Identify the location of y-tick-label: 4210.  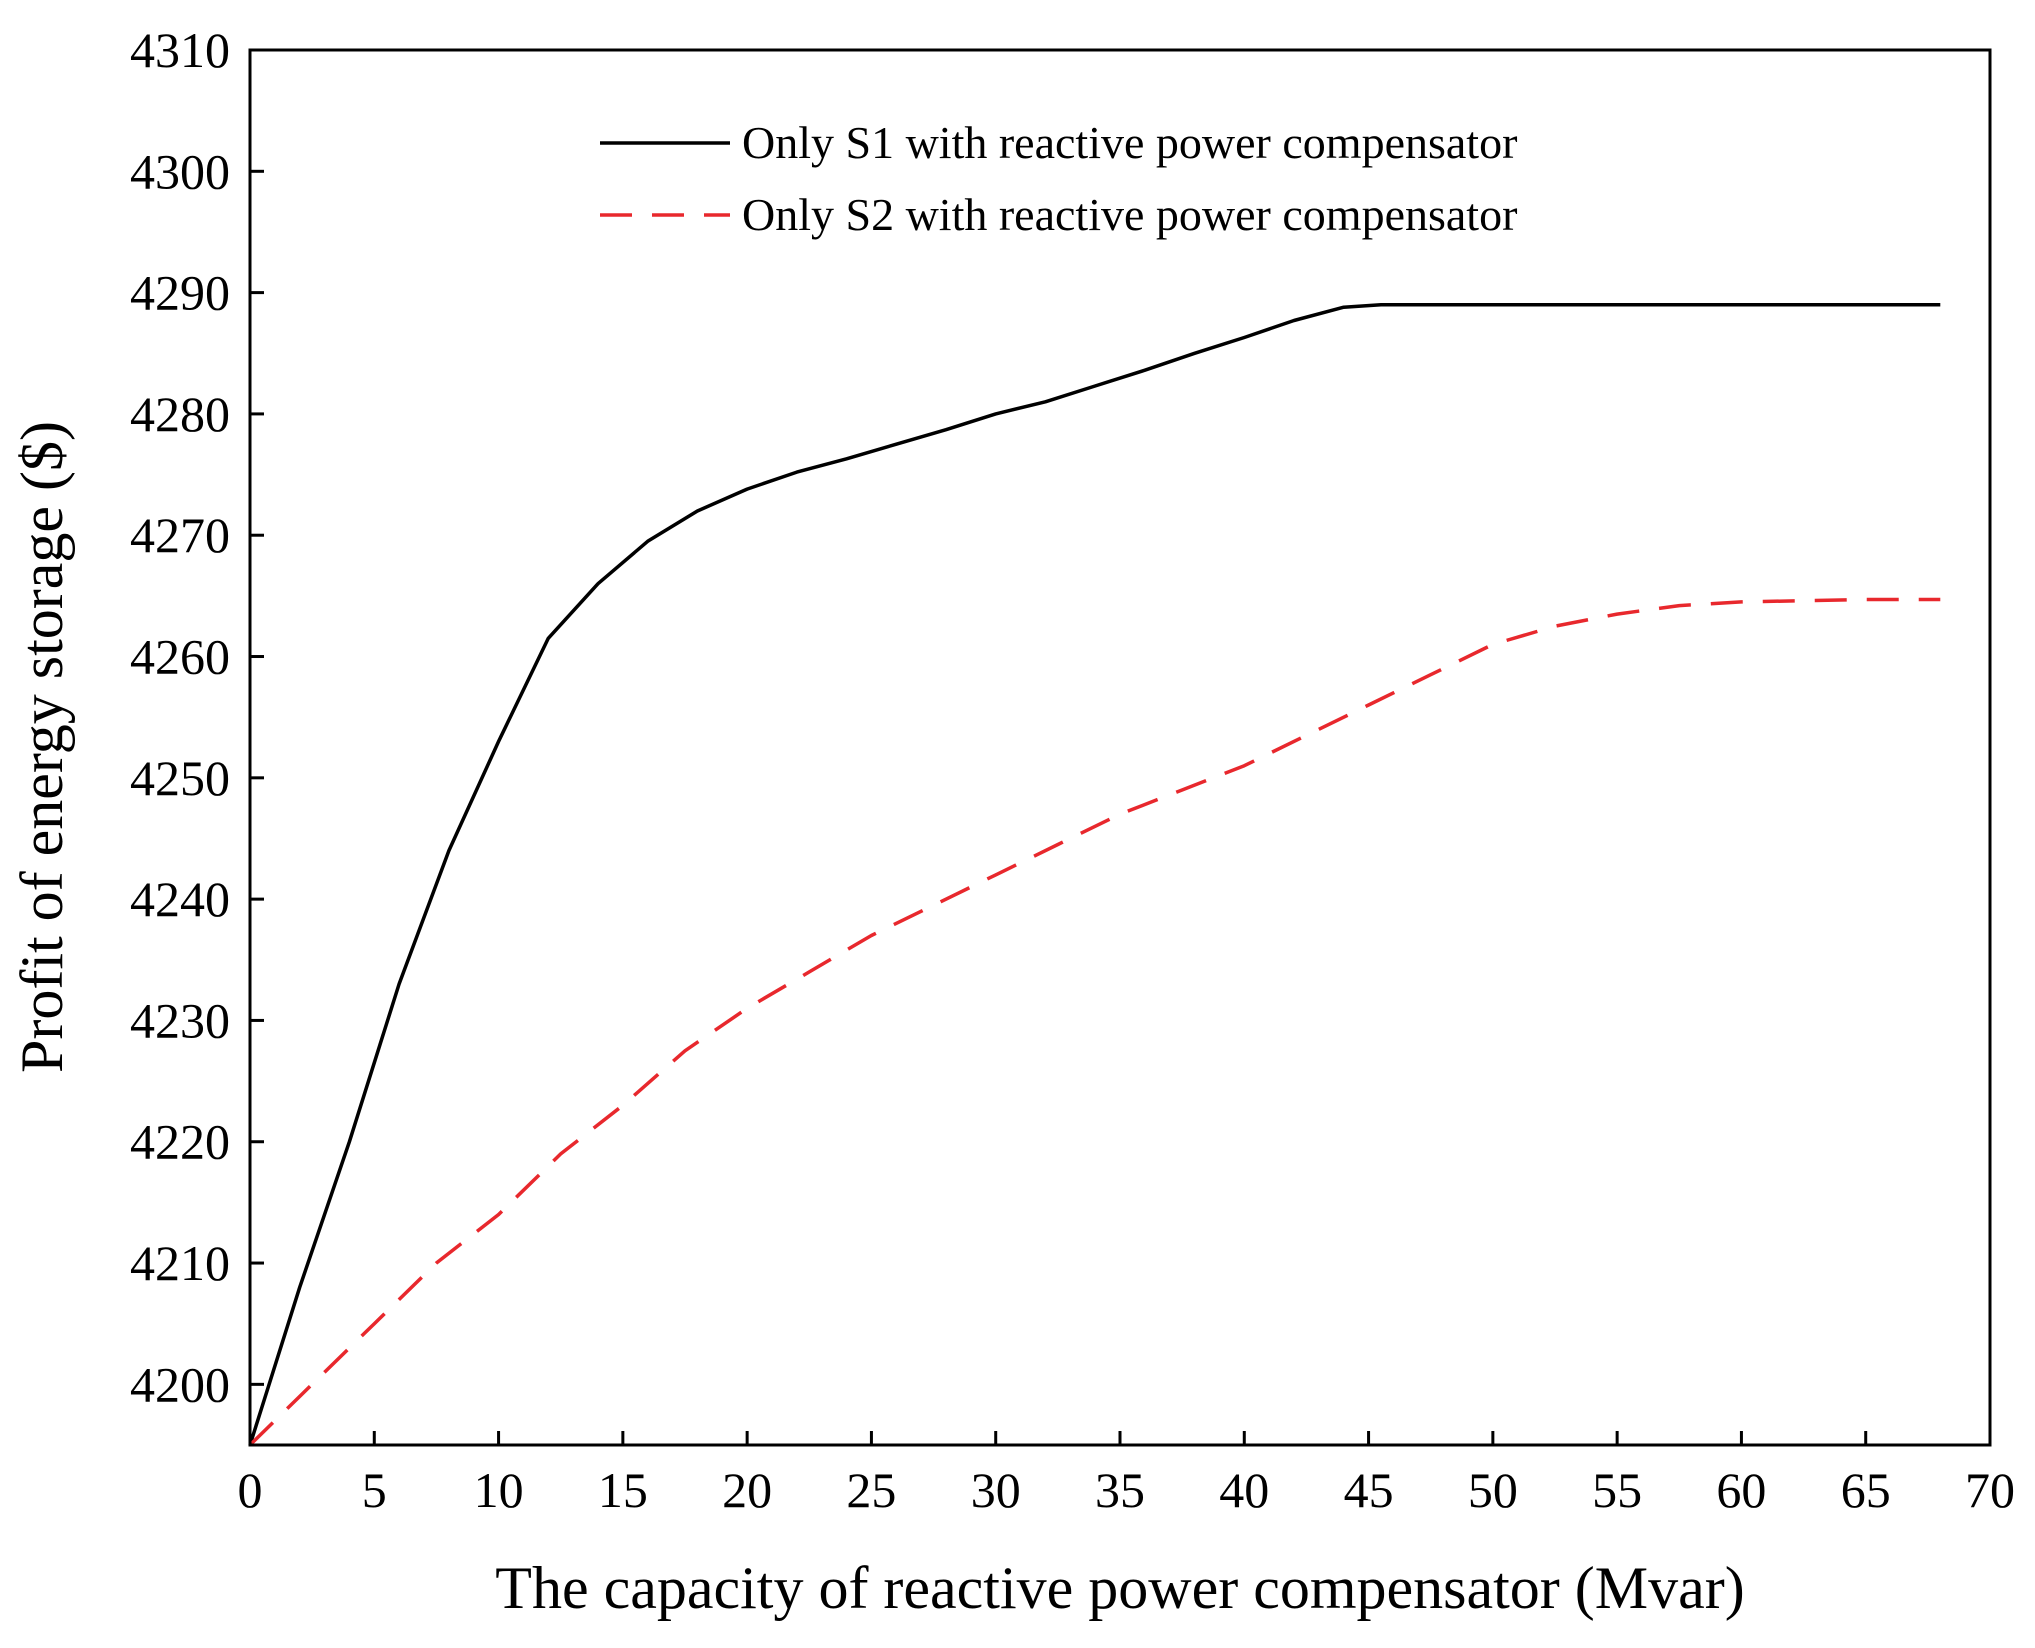
(180, 1263).